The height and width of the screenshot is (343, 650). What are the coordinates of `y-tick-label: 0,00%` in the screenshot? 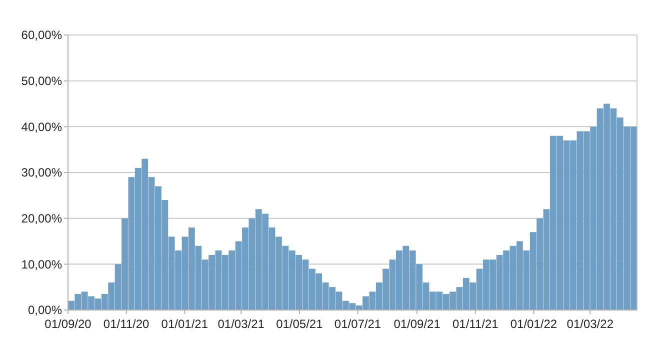 It's located at (45, 310).